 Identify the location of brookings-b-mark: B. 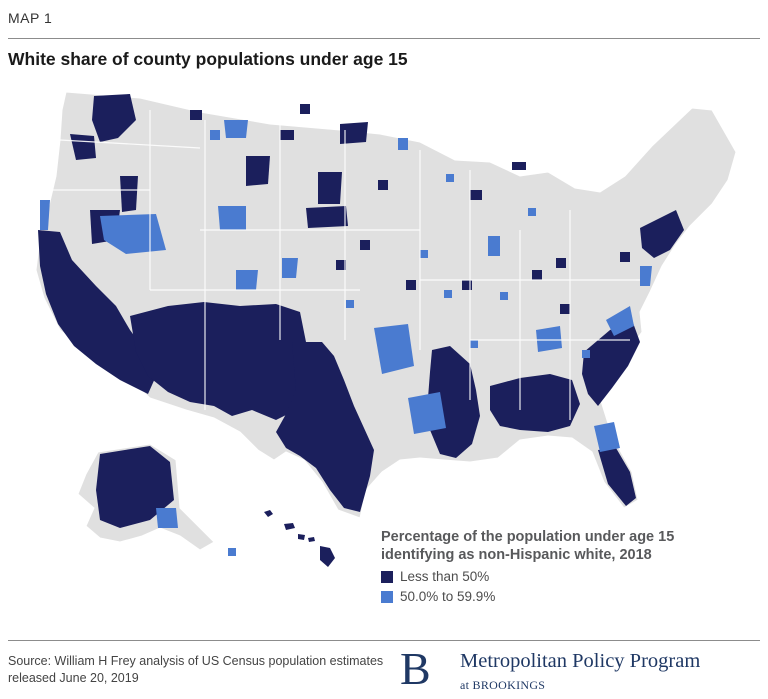
(415, 668).